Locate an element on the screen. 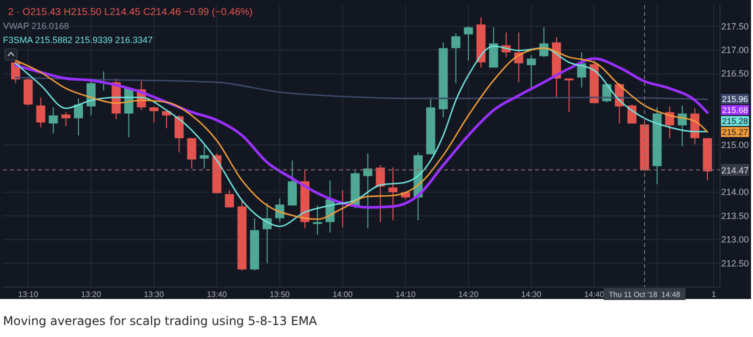  y-tick-label: 215.00 is located at coordinates (735, 145).